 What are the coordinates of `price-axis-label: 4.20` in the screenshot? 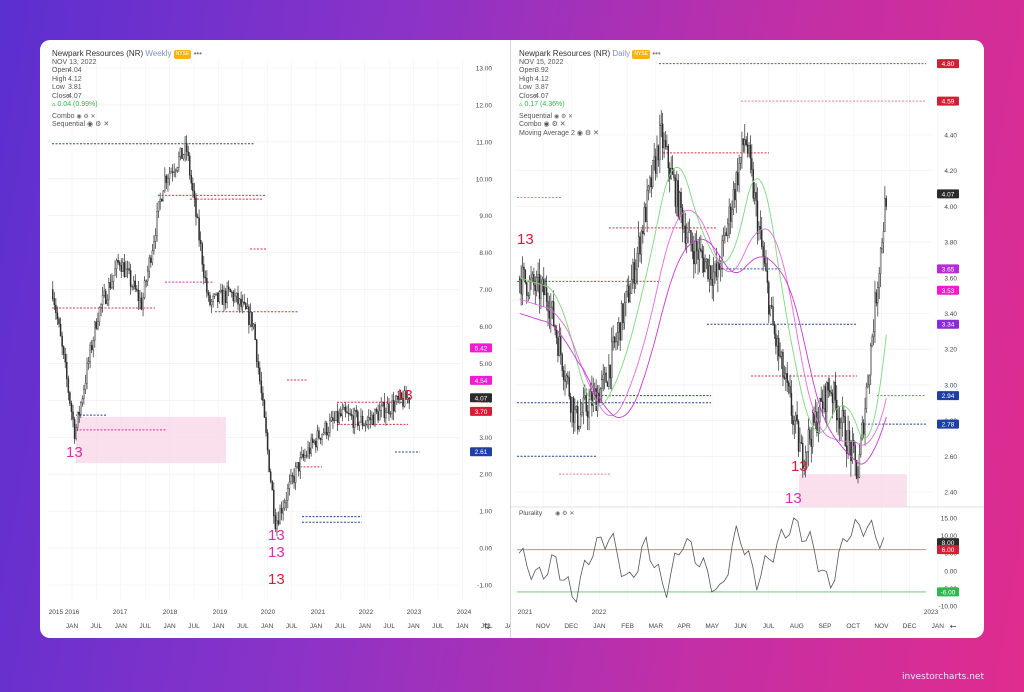 It's located at (950, 171).